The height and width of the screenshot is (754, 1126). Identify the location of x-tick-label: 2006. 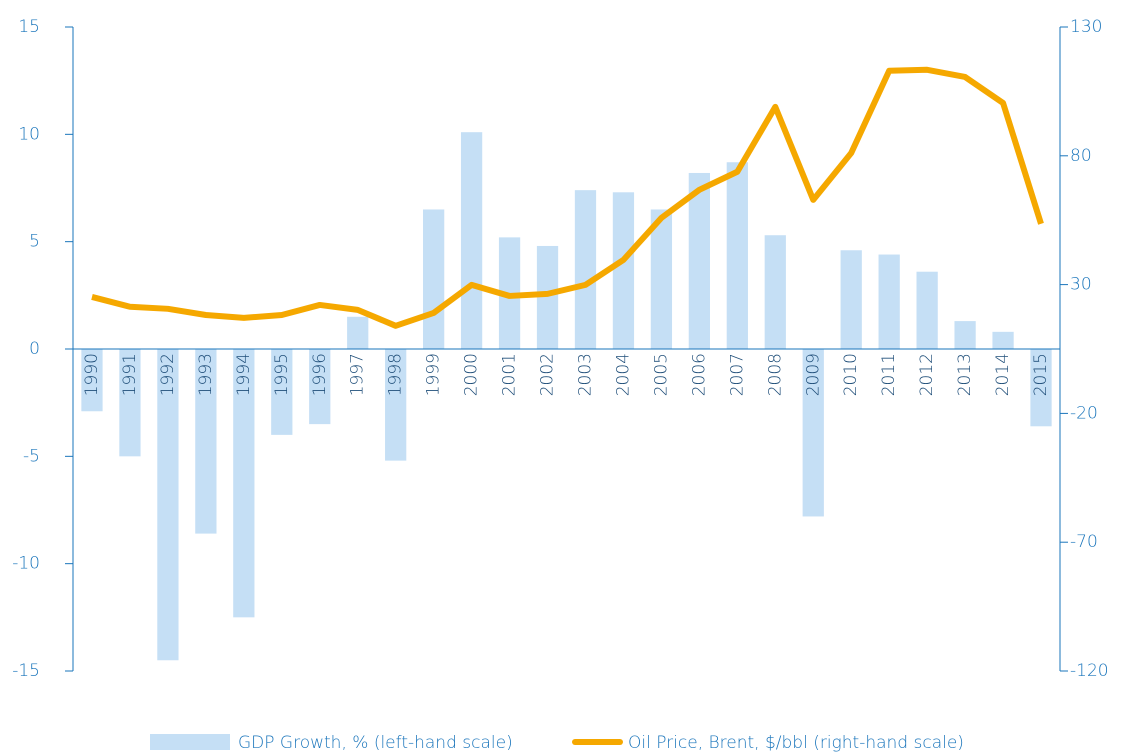
(699, 374).